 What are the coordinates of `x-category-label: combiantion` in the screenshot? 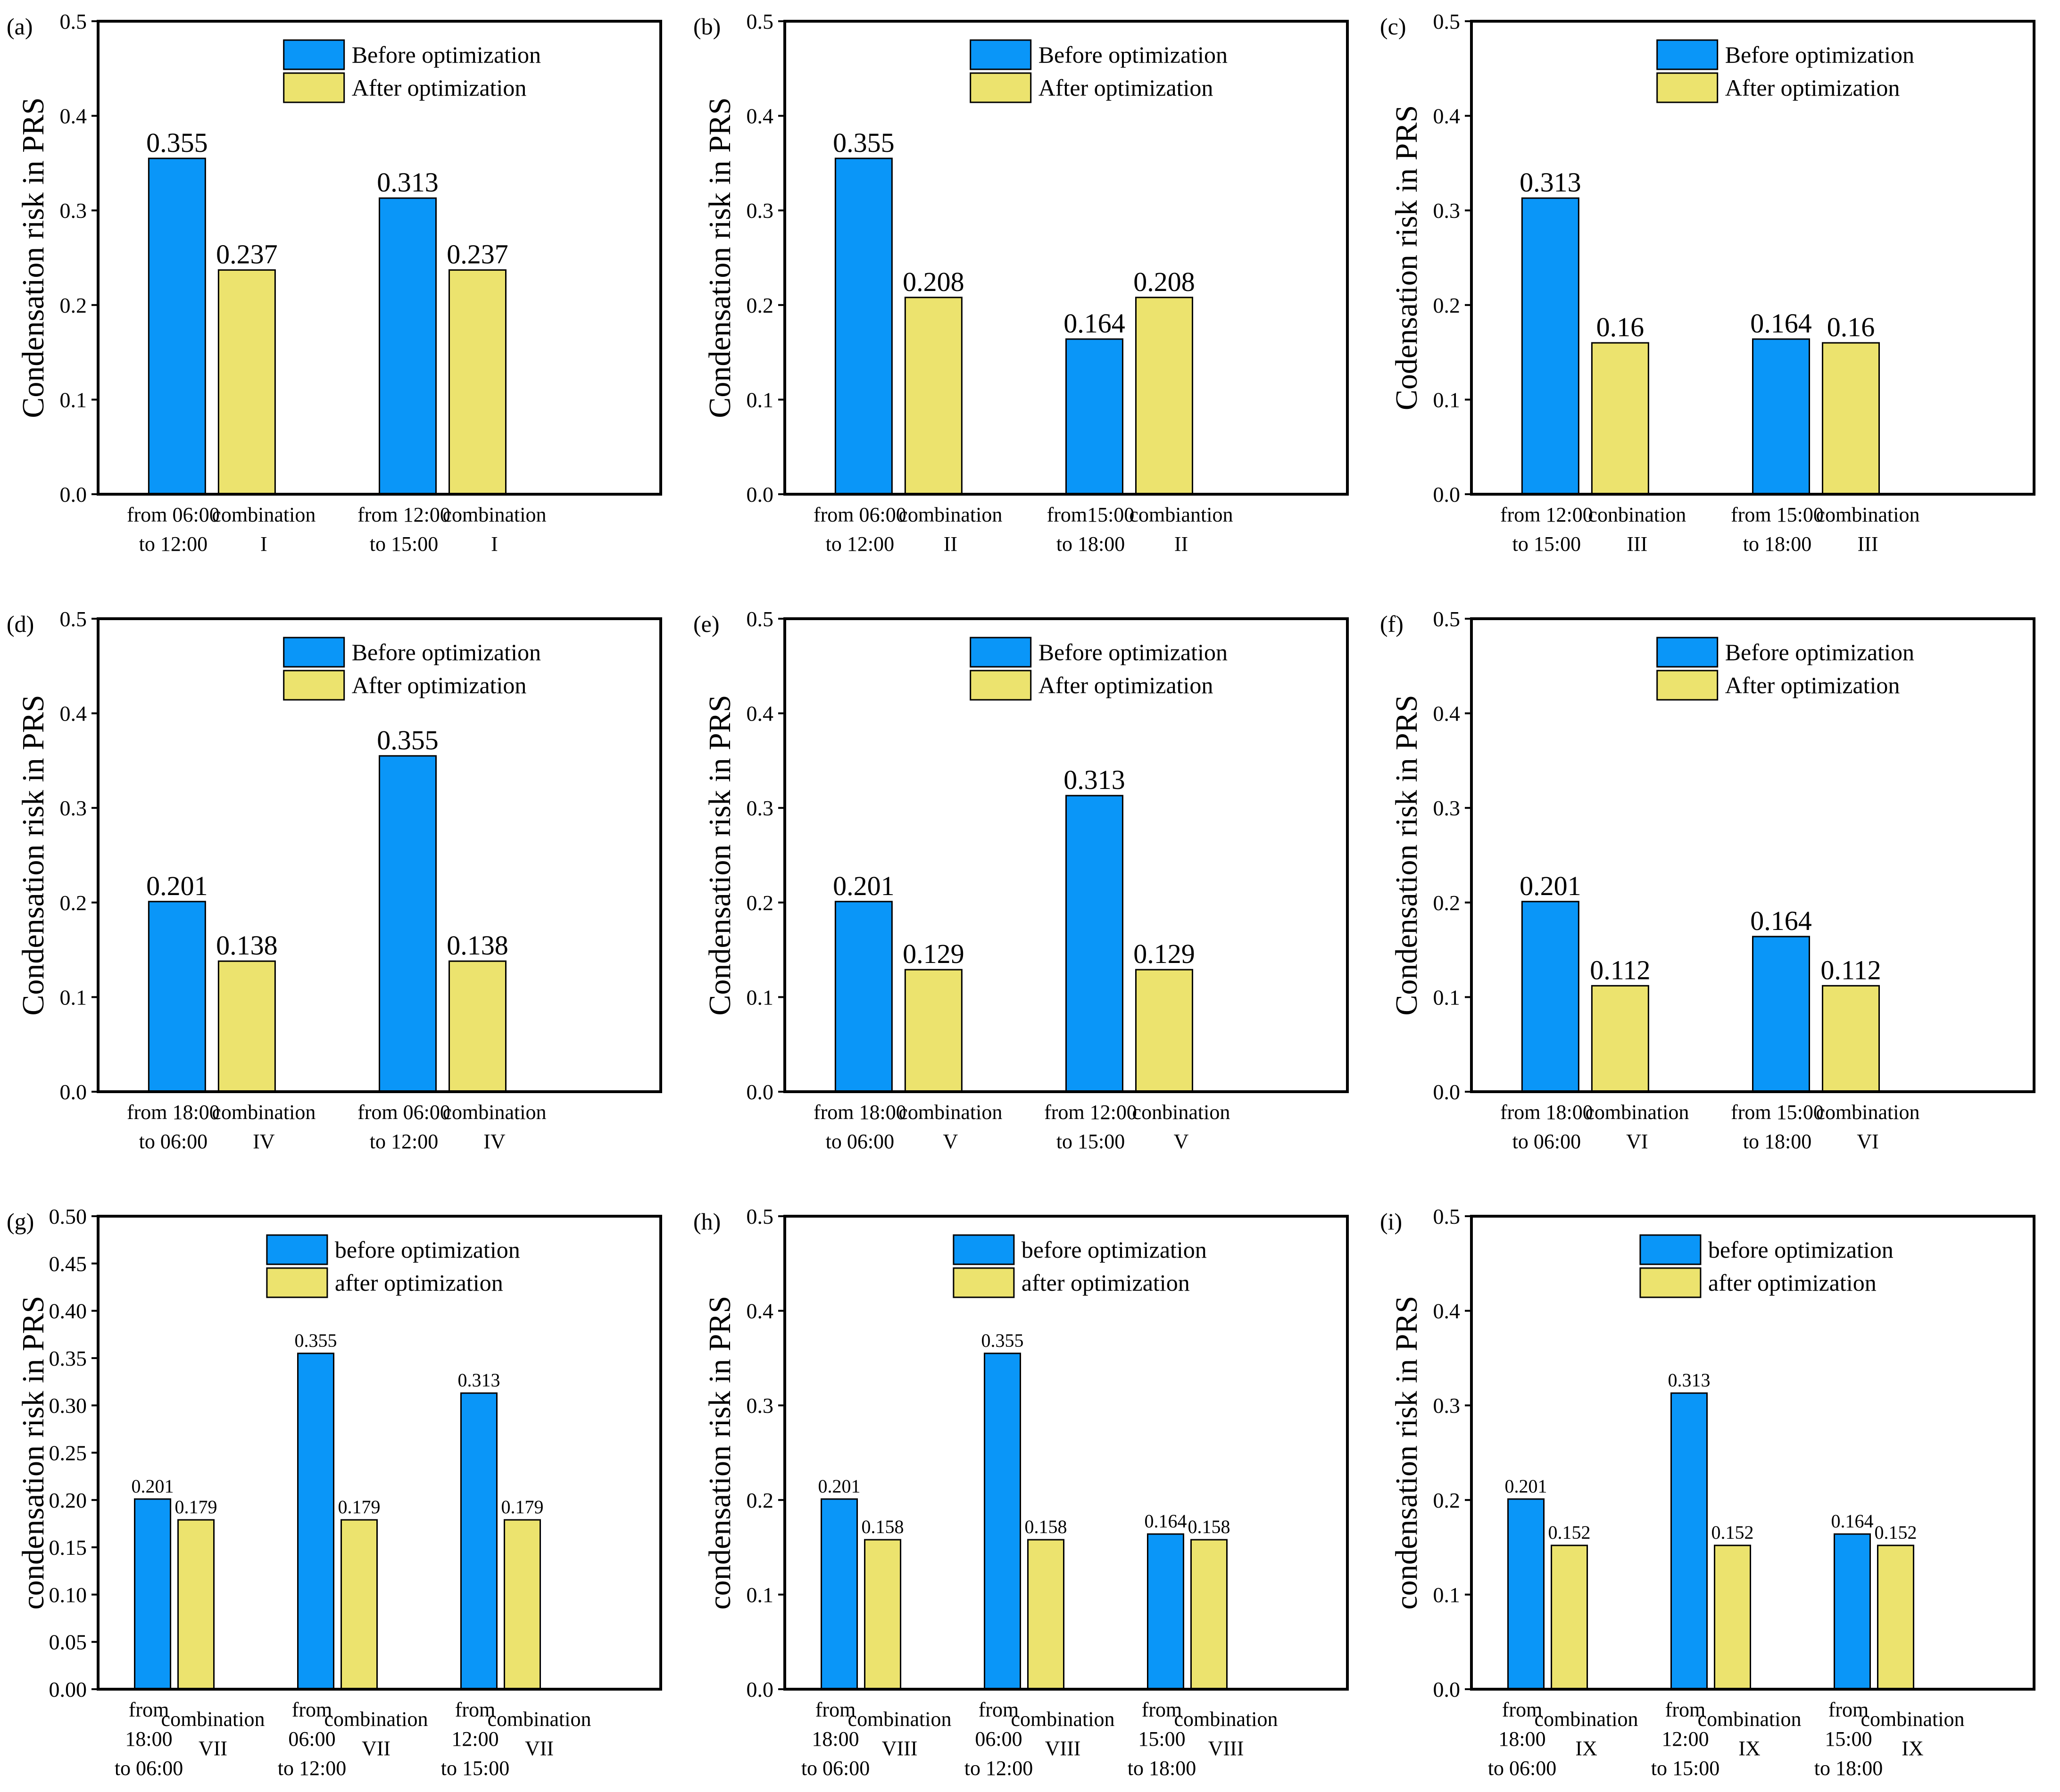 It's located at (1181, 514).